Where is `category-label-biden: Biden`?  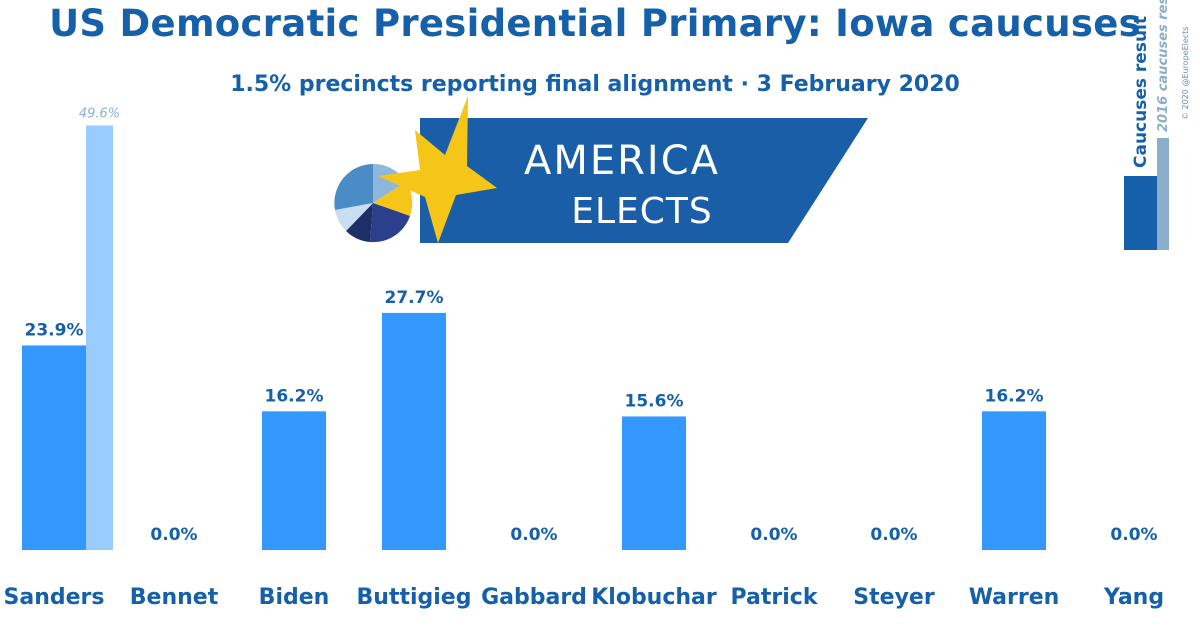 category-label-biden: Biden is located at coordinates (294, 597).